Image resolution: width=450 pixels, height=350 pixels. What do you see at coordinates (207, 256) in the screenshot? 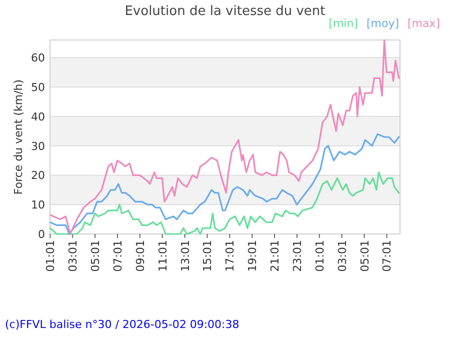
I see `x-tick-label: 15:01` at bounding box center [207, 256].